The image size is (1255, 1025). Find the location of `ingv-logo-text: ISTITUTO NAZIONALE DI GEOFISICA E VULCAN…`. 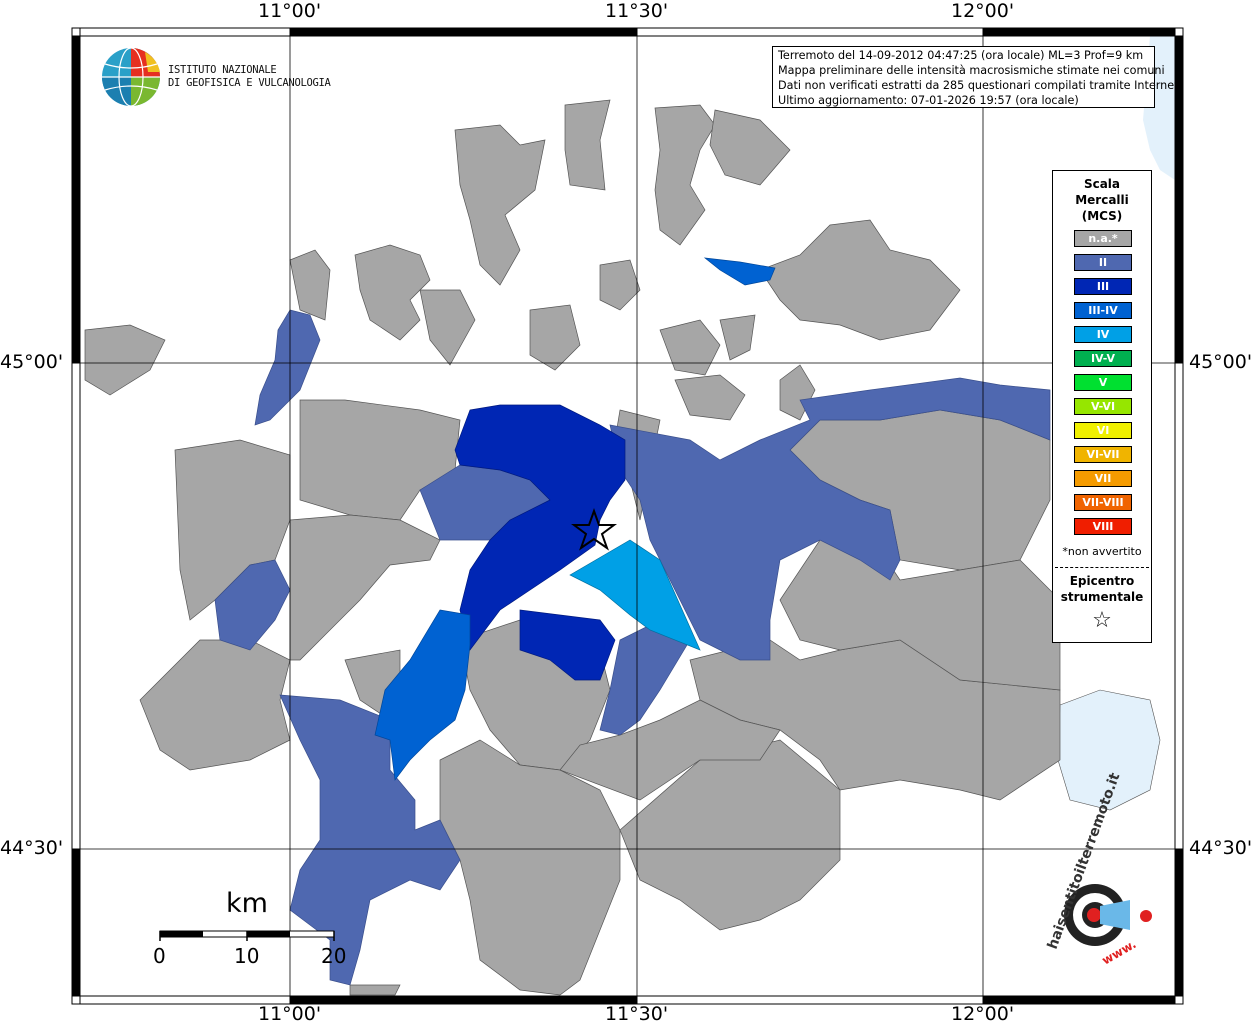

ingv-logo-text: ISTITUTO NAZIONALE DI GEOFISICA E VULCAN… is located at coordinates (249, 77).